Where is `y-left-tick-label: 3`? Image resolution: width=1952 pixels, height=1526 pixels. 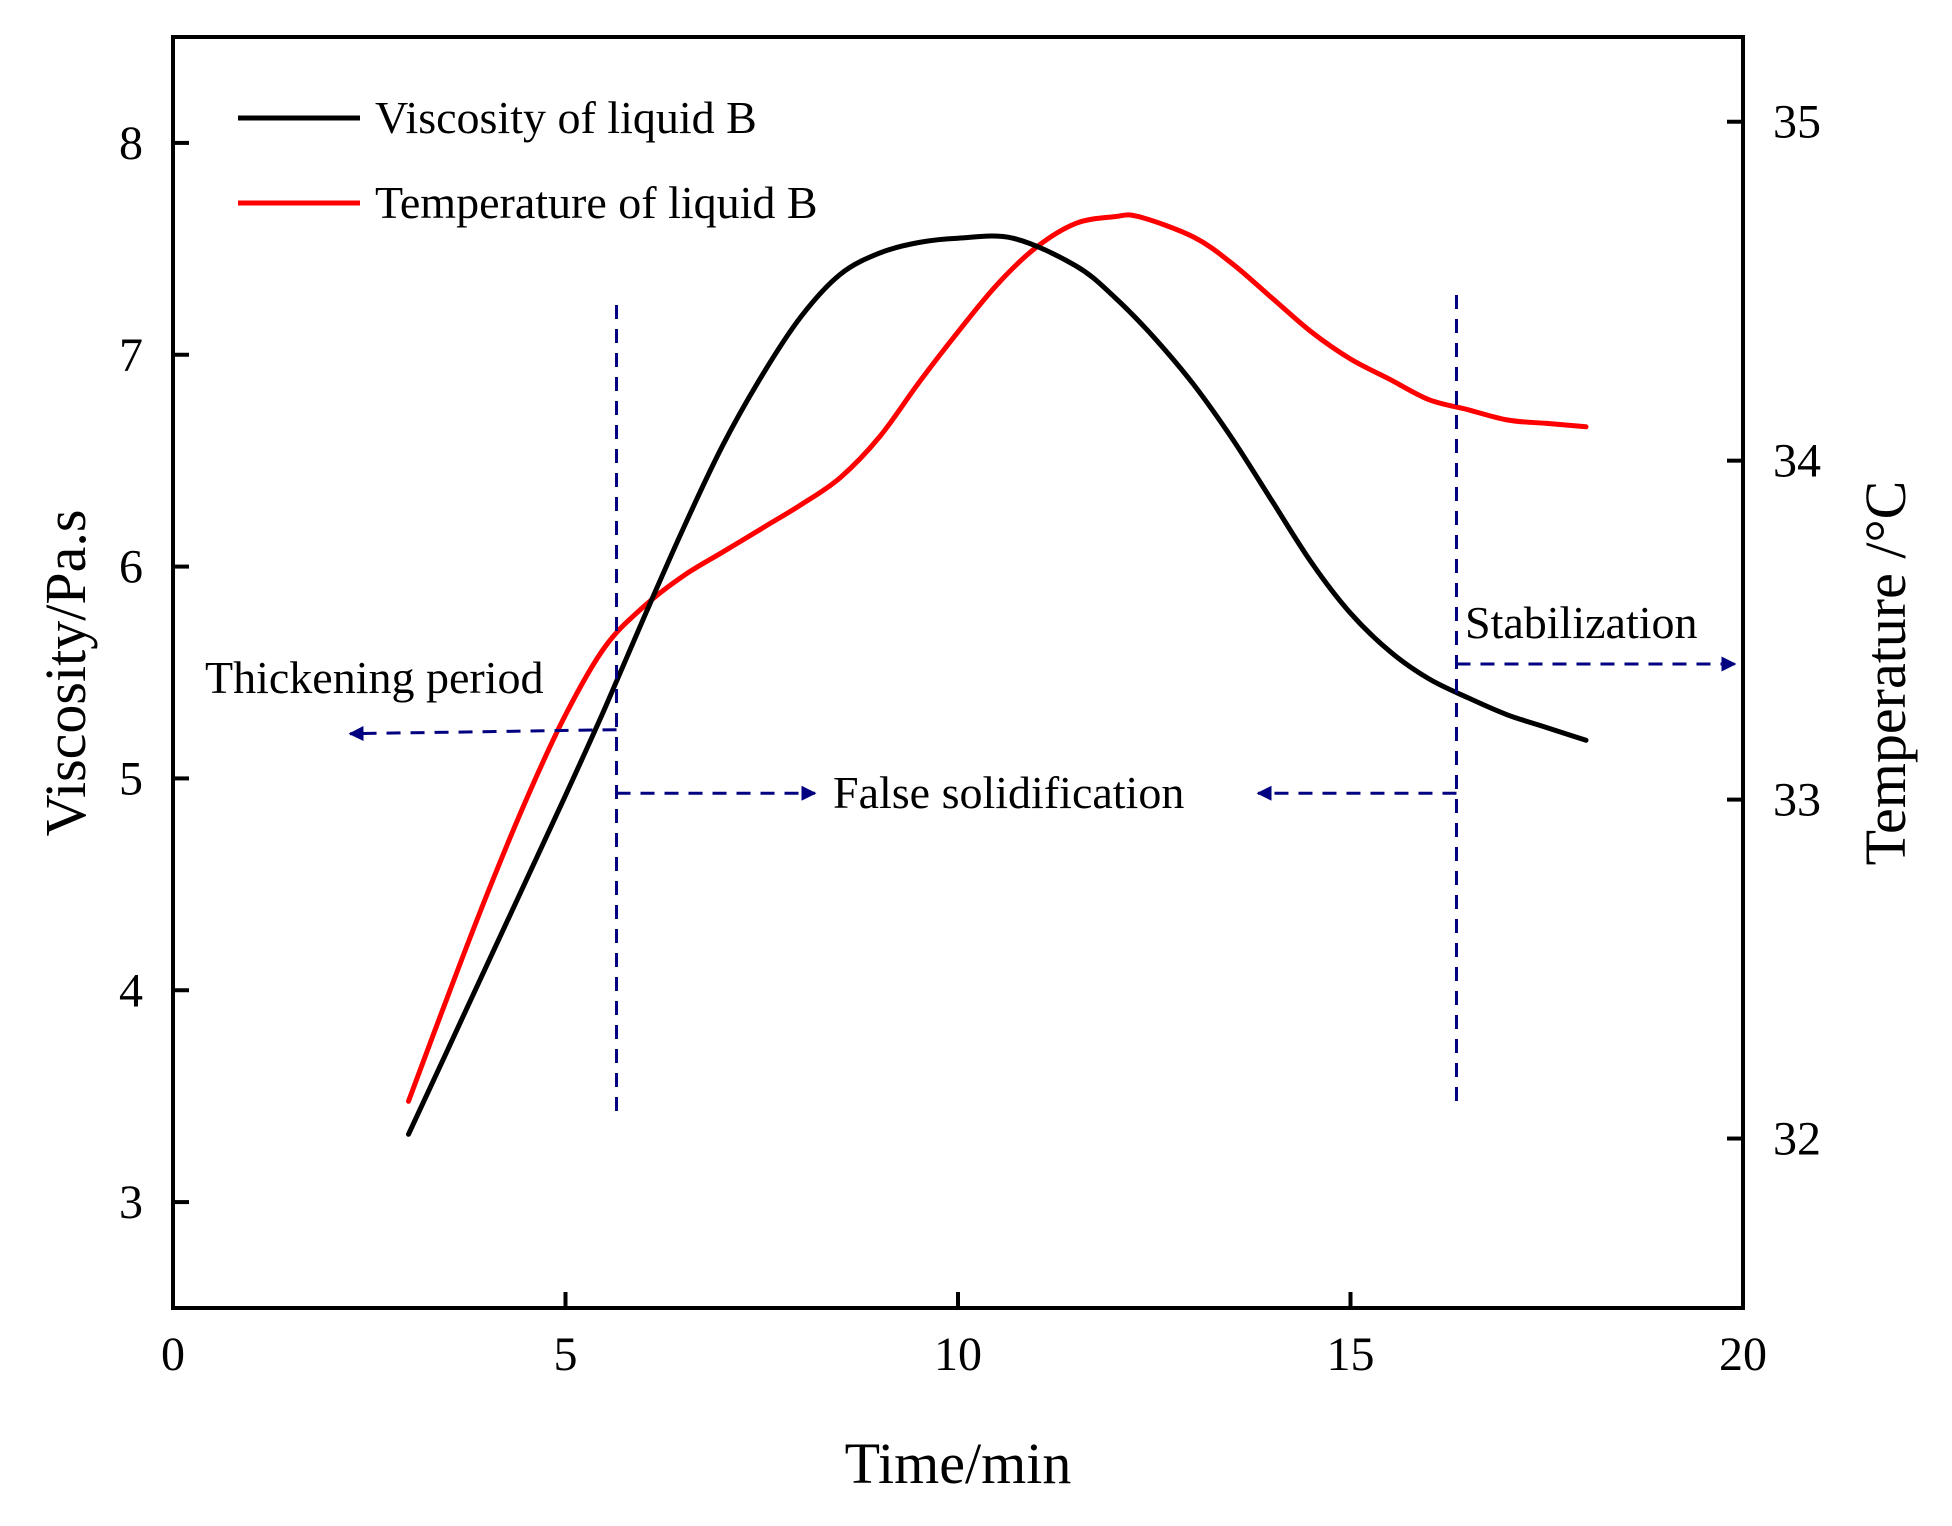
y-left-tick-label: 3 is located at coordinates (131, 1202).